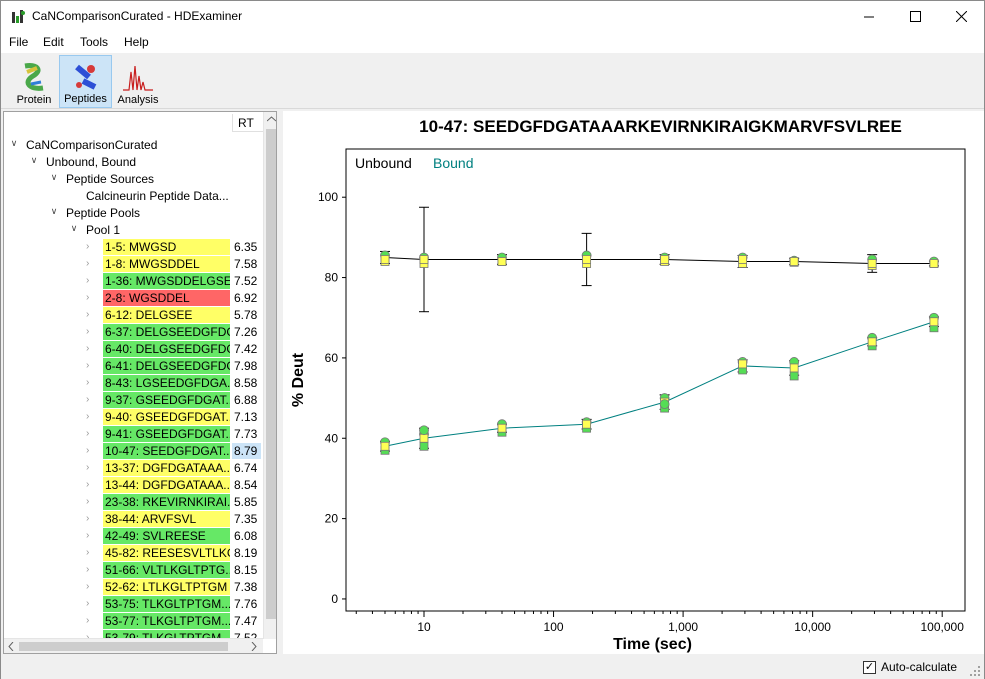 This screenshot has width=985, height=679. I want to click on peptide-row: › 45-82: REESESVLTLKG... 8.19, so click(174, 553).